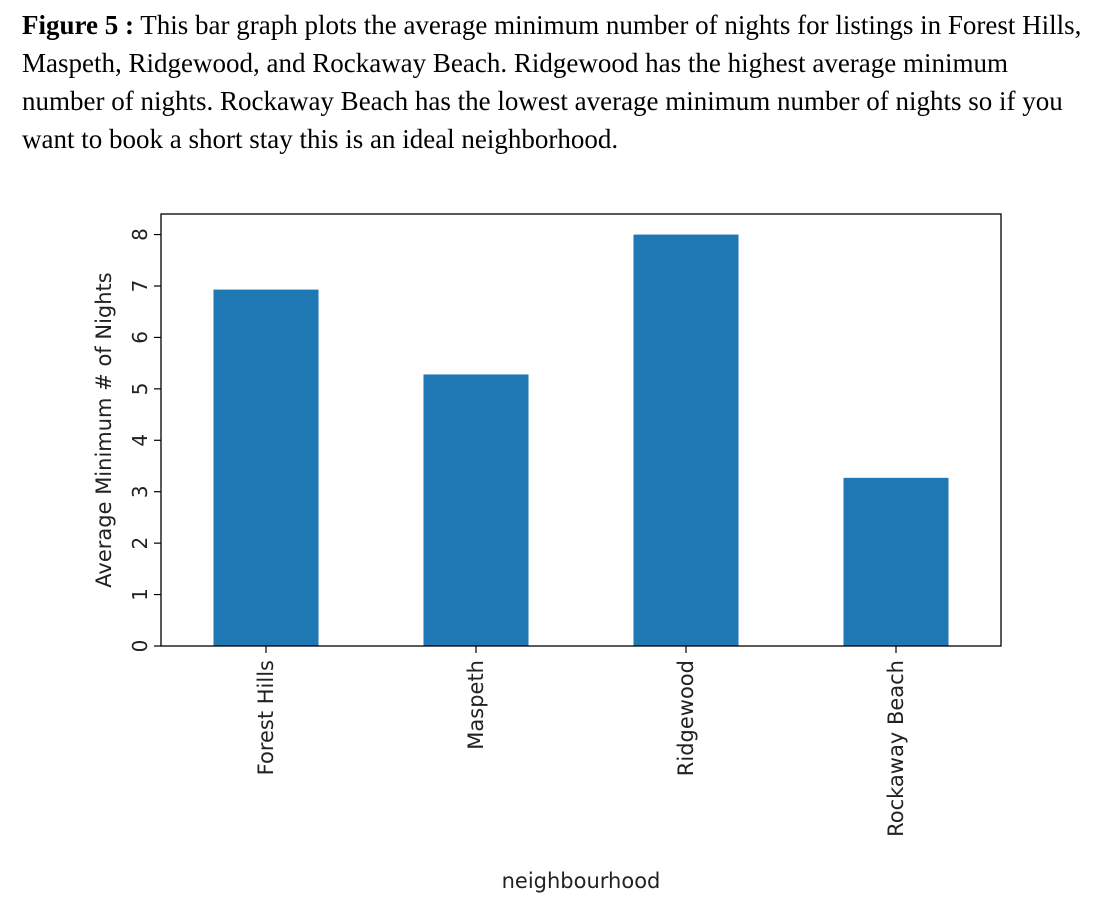 This screenshot has width=1110, height=902. I want to click on x-tick-label: Maspeth, so click(476, 705).